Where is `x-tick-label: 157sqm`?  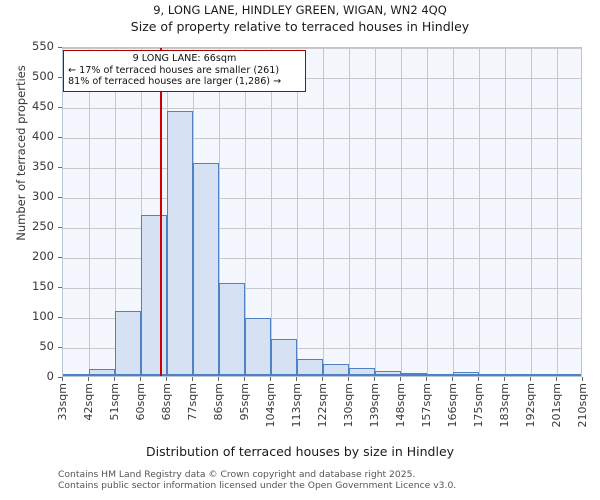
x-tick-label: 157sqm is located at coordinates (426, 405).